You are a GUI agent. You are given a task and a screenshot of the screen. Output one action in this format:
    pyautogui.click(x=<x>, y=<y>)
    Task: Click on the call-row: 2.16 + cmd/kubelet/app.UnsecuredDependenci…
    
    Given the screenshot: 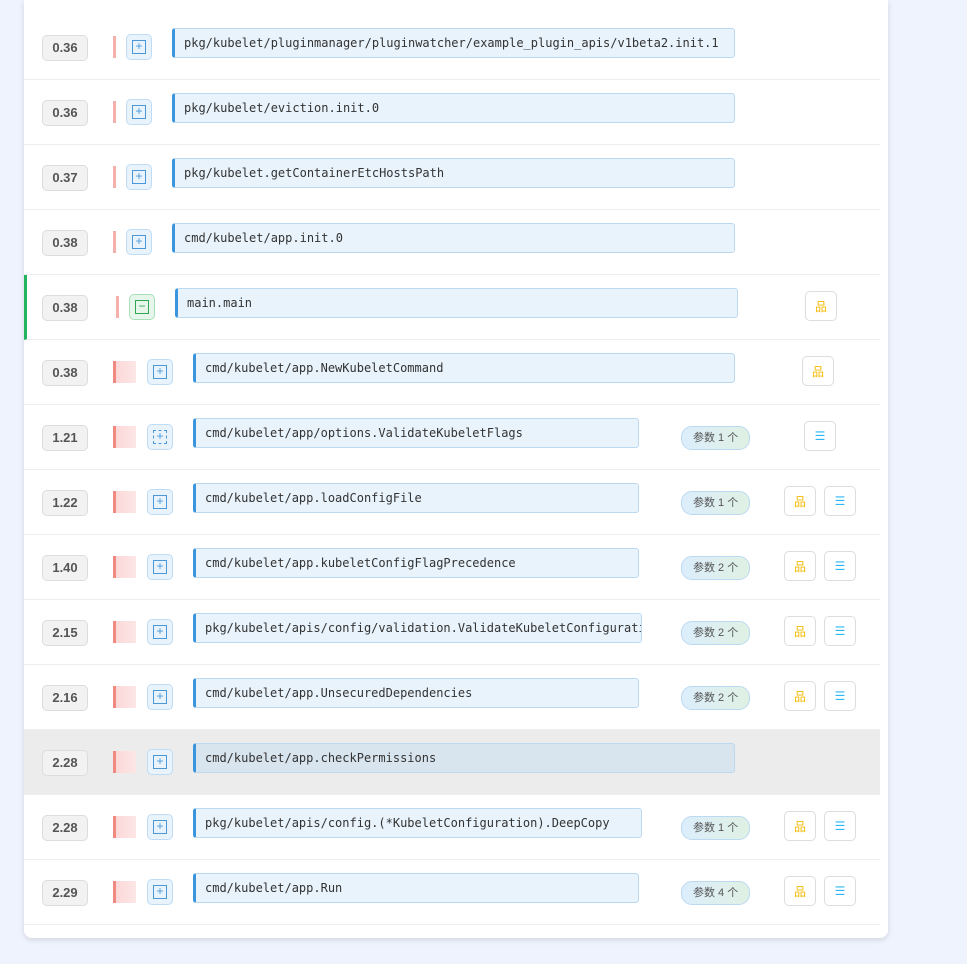 What is the action you would take?
    pyautogui.click(x=452, y=697)
    